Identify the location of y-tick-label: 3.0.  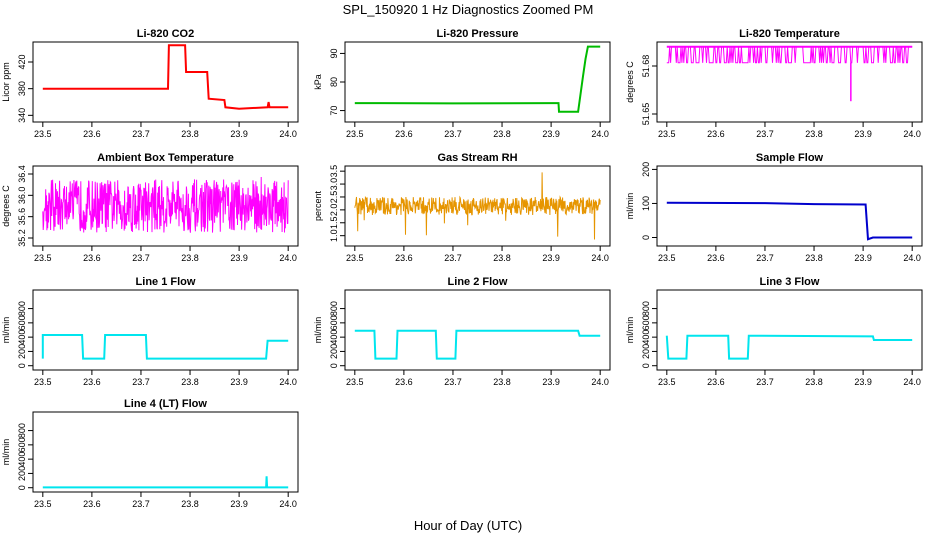
(334, 184).